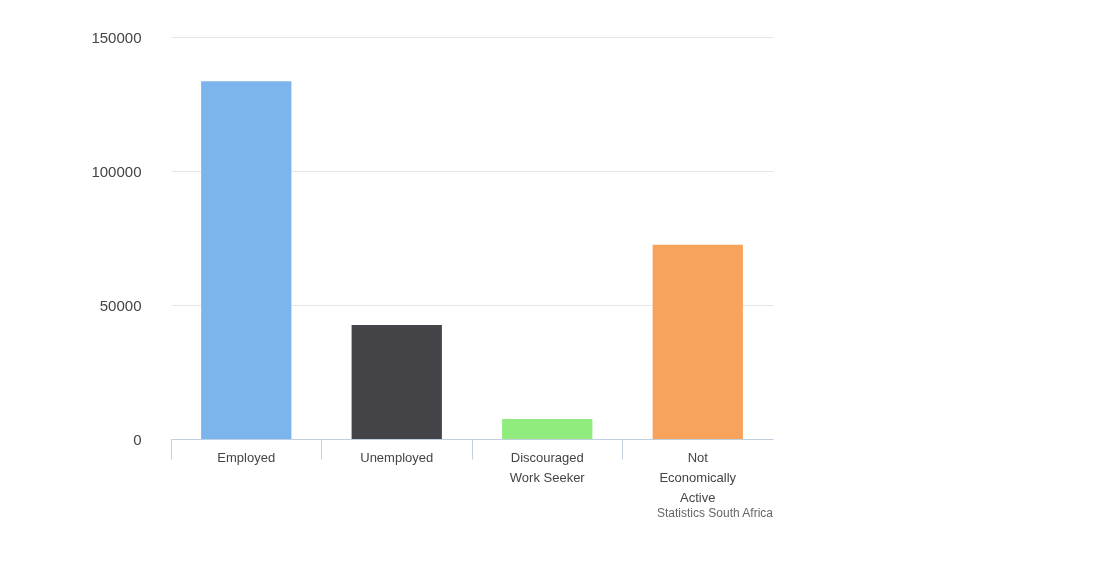 This screenshot has height=580, width=1093. Describe the element at coordinates (715, 513) in the screenshot. I see `text: Statistics South Africa` at that location.